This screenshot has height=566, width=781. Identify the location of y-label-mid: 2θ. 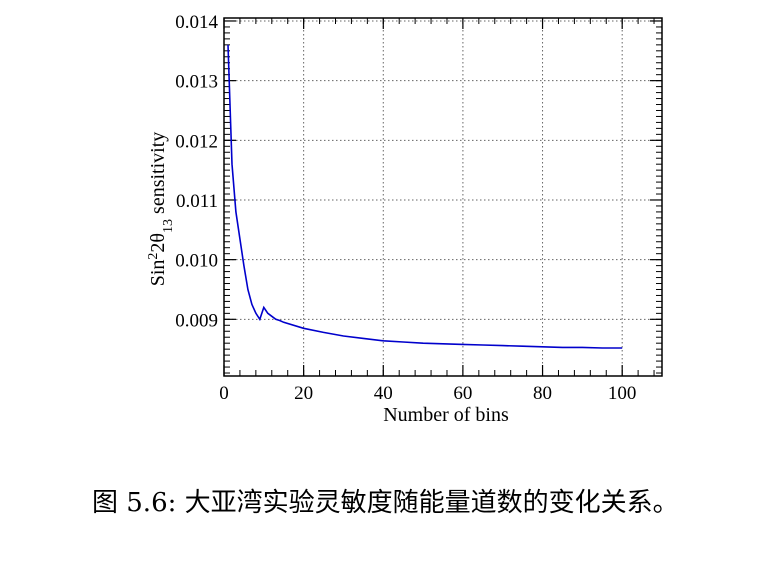
(158, 243).